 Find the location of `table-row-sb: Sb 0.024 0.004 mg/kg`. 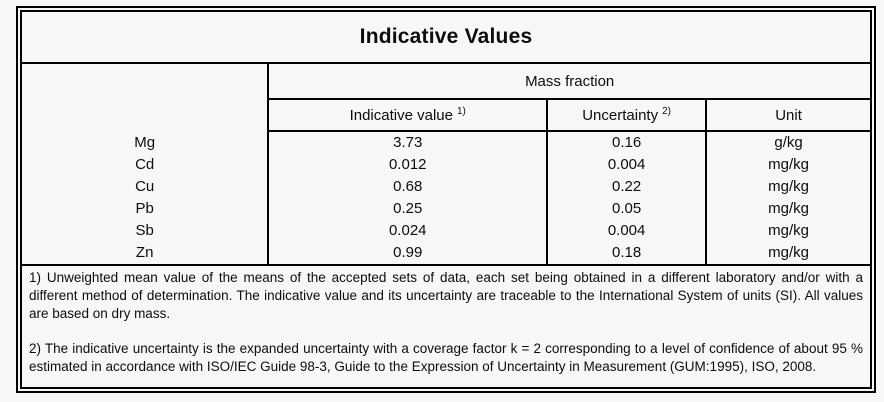

table-row-sb: Sb 0.024 0.004 mg/kg is located at coordinates (446, 231).